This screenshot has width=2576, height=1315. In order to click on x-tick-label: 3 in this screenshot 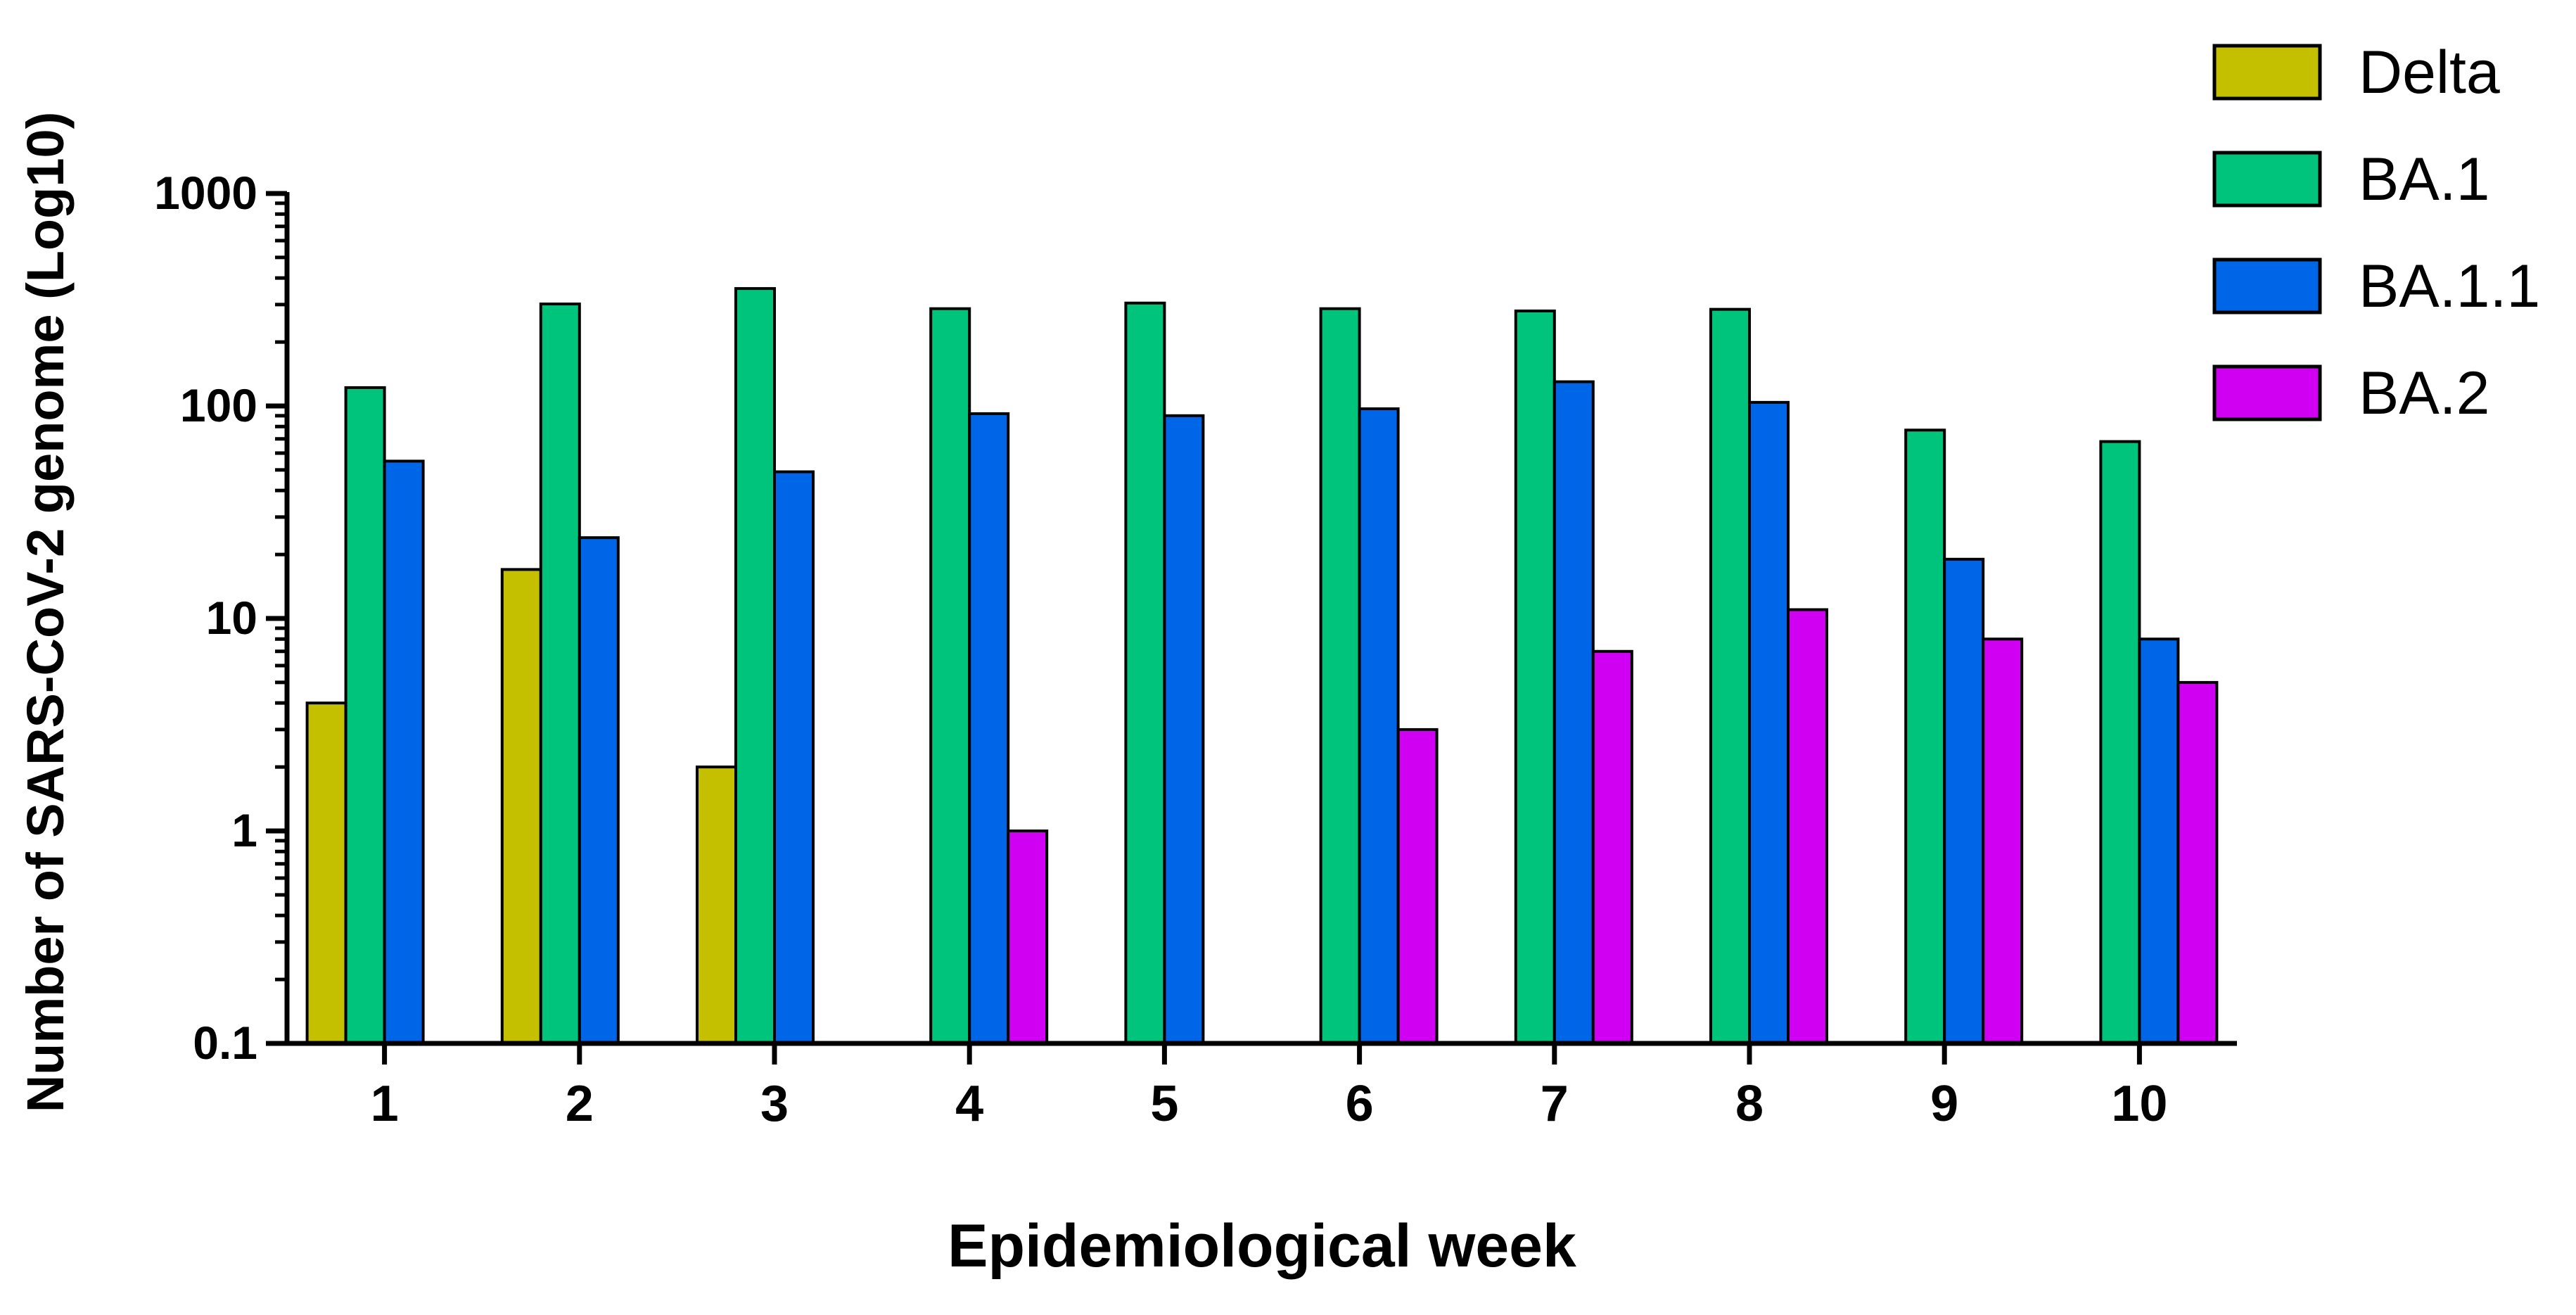, I will do `click(774, 1104)`.